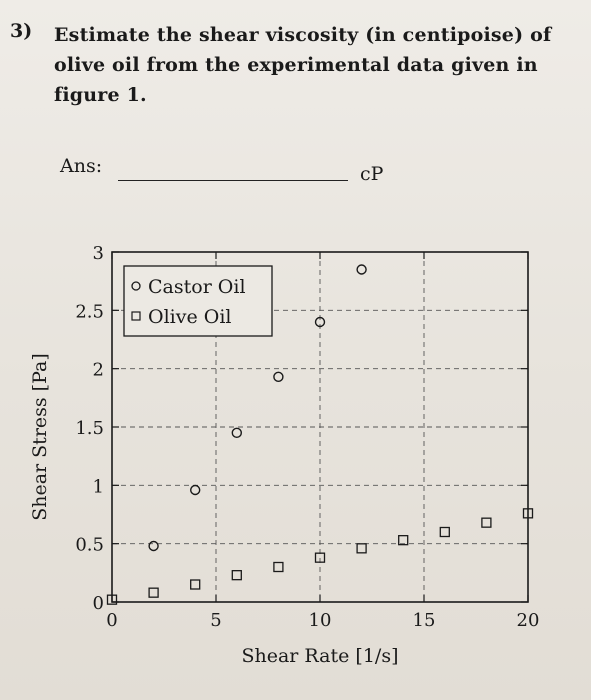  What do you see at coordinates (100, 95) in the screenshot?
I see `question-line-3: figure 1.` at bounding box center [100, 95].